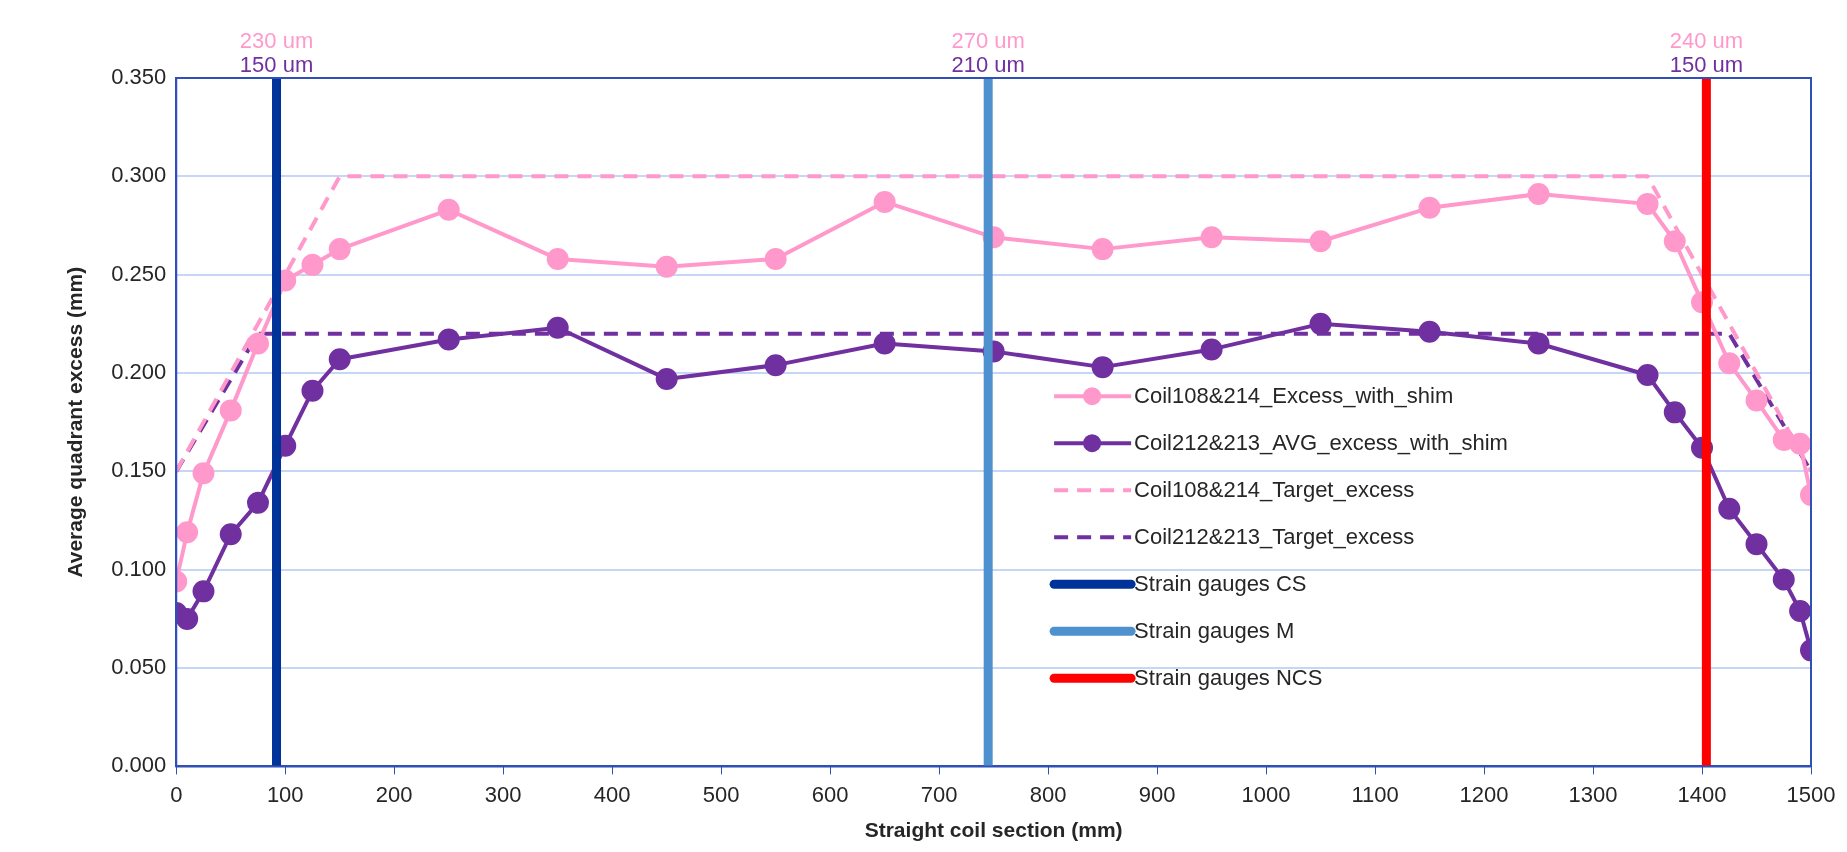 This screenshot has height=852, width=1847. Describe the element at coordinates (1228, 678) in the screenshot. I see `legend-label: Strain gauges NCS` at that location.